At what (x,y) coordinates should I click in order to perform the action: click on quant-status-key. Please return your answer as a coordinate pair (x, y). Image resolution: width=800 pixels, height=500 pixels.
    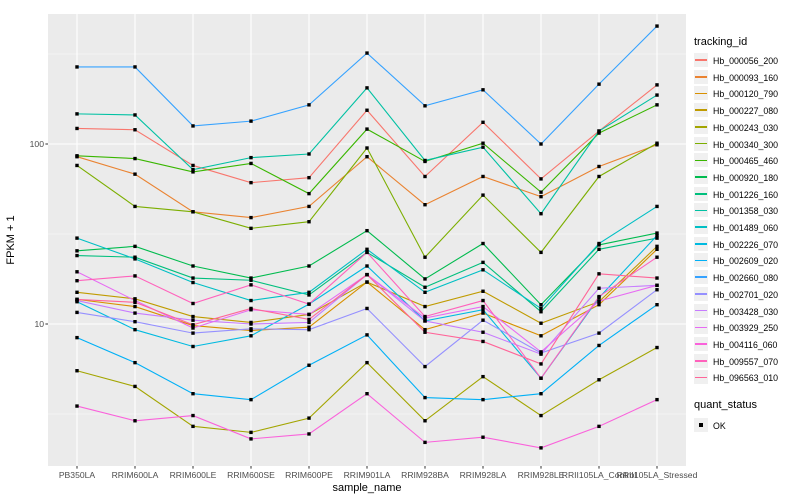
    Looking at the image, I should click on (701, 425).